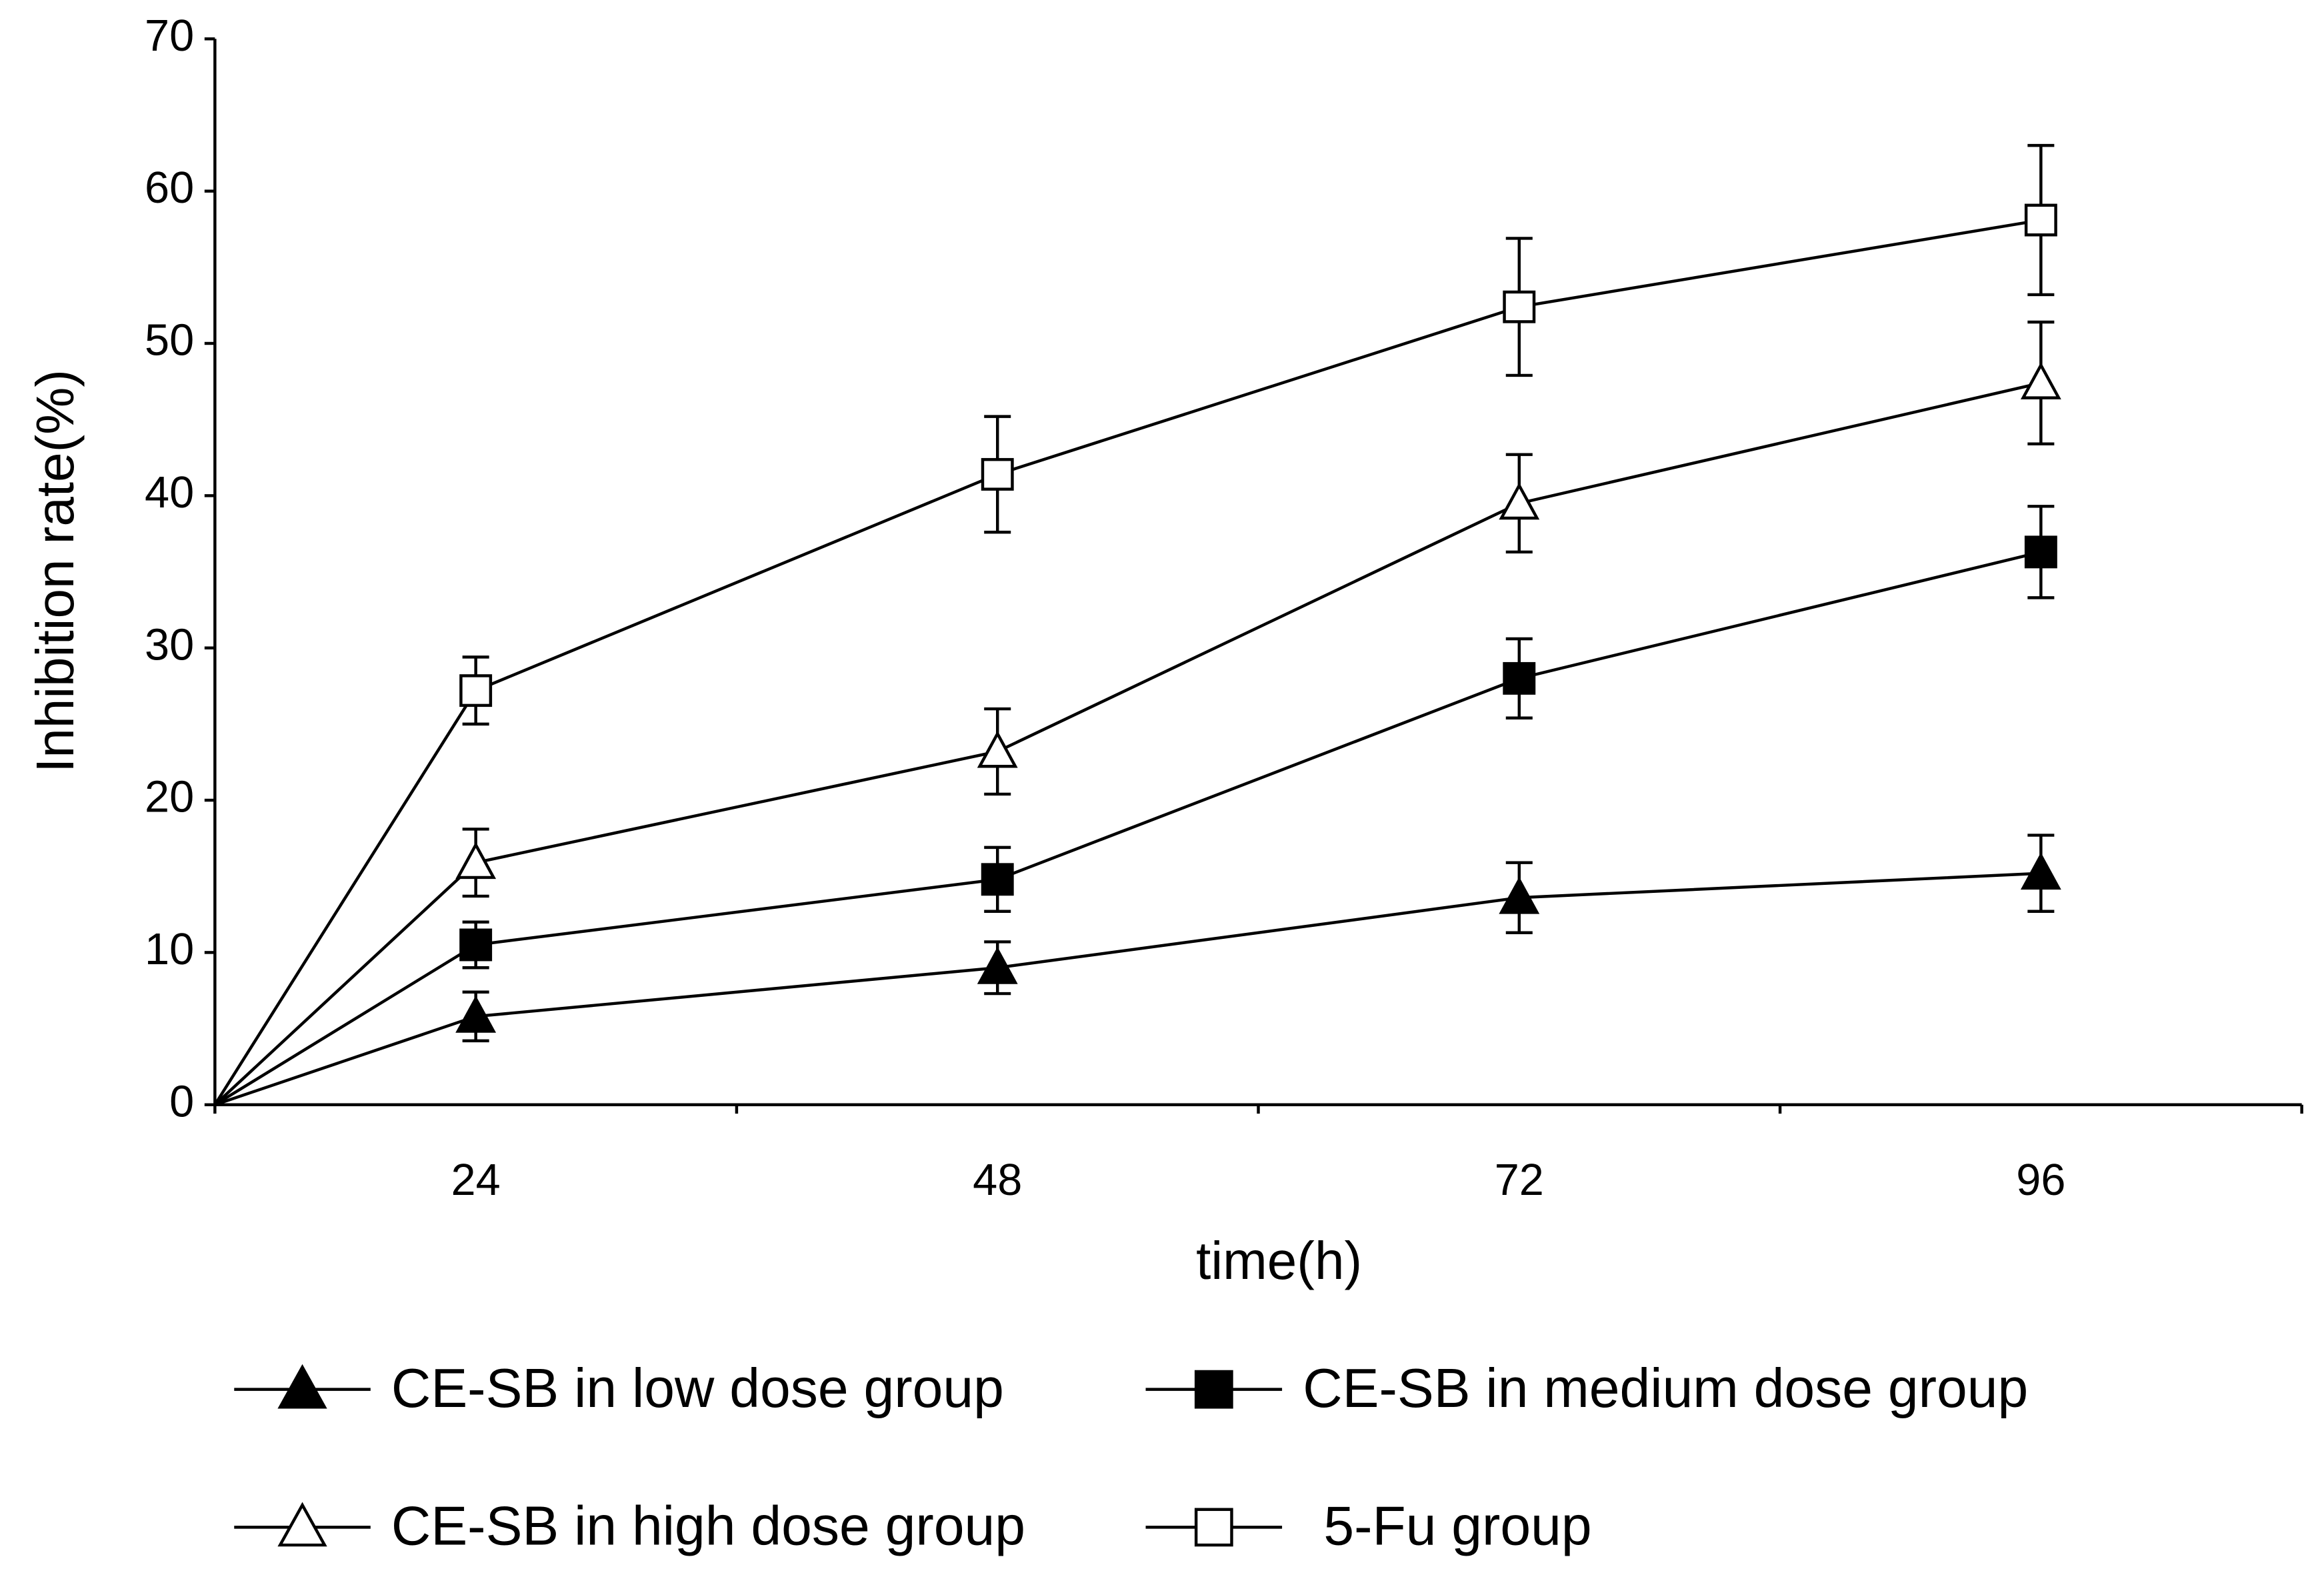 The image size is (2324, 1575). I want to click on y-tick-label: 50, so click(169, 340).